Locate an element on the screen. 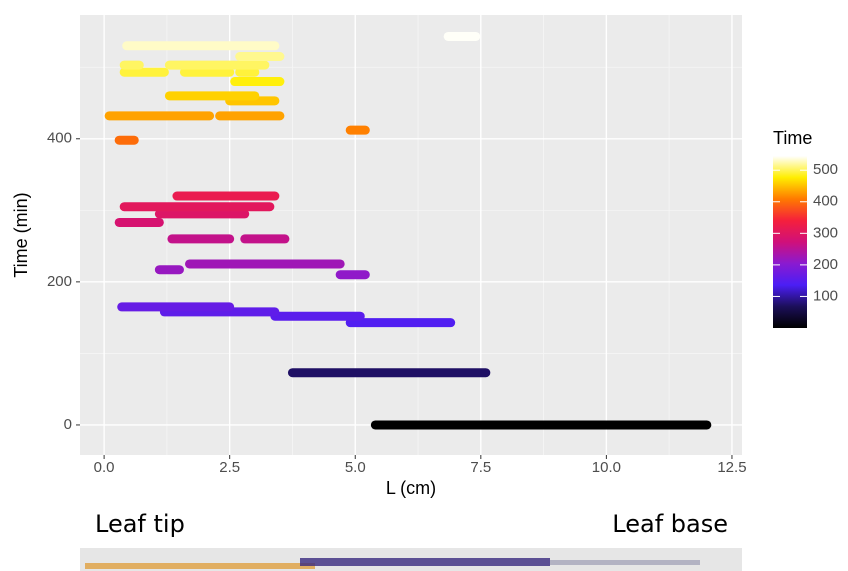  leaf-image is located at coordinates (411, 559).